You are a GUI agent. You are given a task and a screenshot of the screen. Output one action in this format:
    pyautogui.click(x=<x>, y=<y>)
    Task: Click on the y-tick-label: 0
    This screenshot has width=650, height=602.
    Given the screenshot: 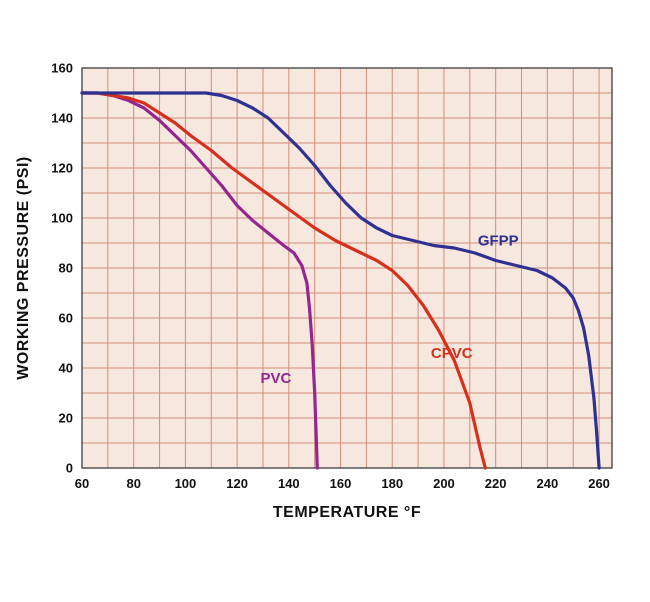 What is the action you would take?
    pyautogui.click(x=69, y=468)
    